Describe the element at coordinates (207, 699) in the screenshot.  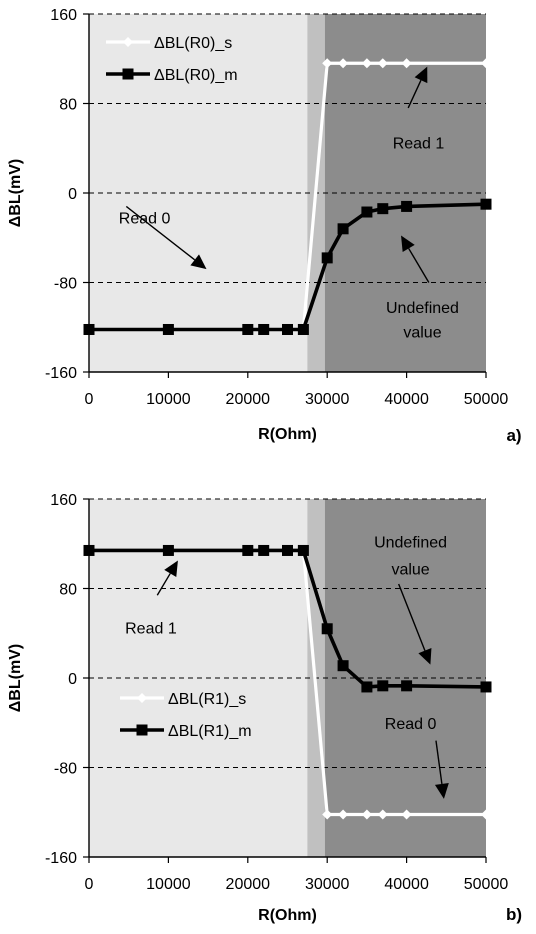
I see `legend-label: ΔBL(R1)_s` at that location.